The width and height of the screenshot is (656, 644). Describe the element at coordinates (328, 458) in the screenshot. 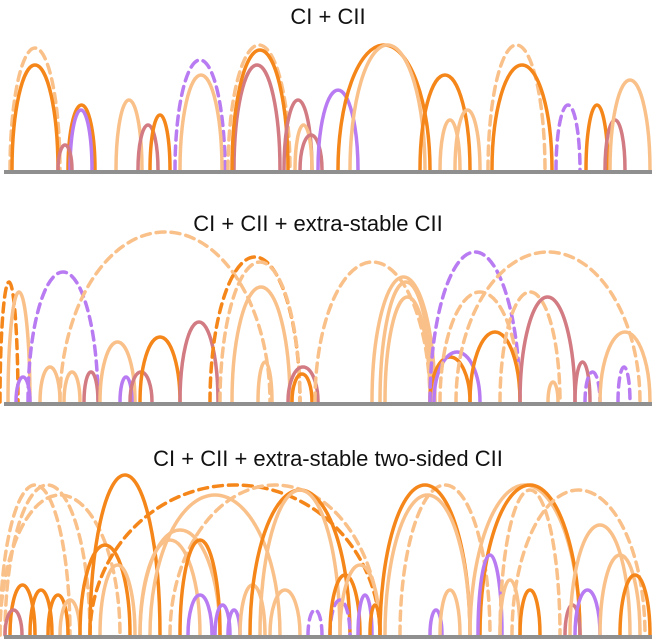

I see `panel-title: CI + CII + extra-stable two-sided CII` at that location.